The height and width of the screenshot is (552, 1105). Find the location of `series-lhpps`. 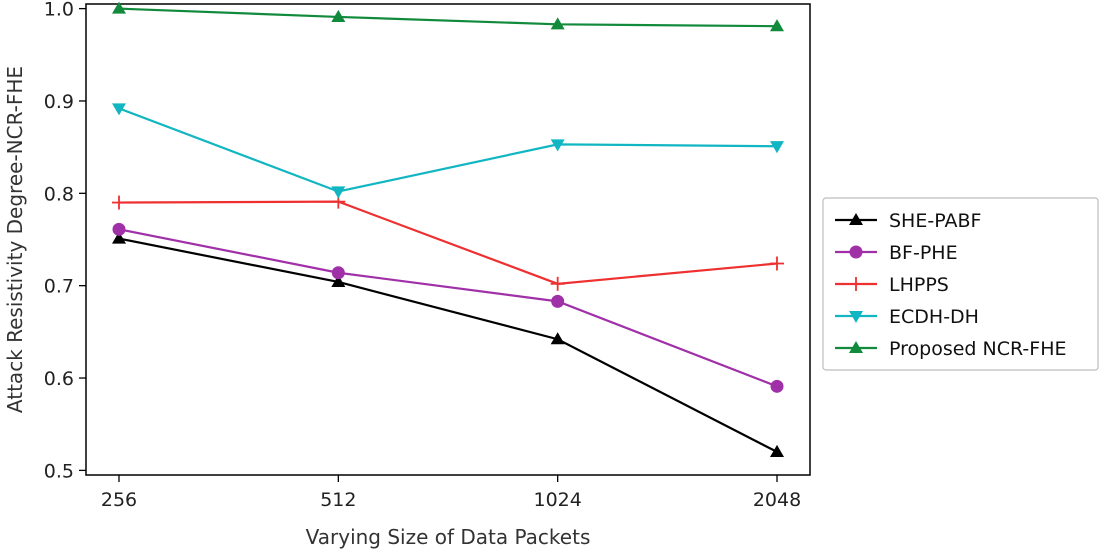

series-lhpps is located at coordinates (448, 242).